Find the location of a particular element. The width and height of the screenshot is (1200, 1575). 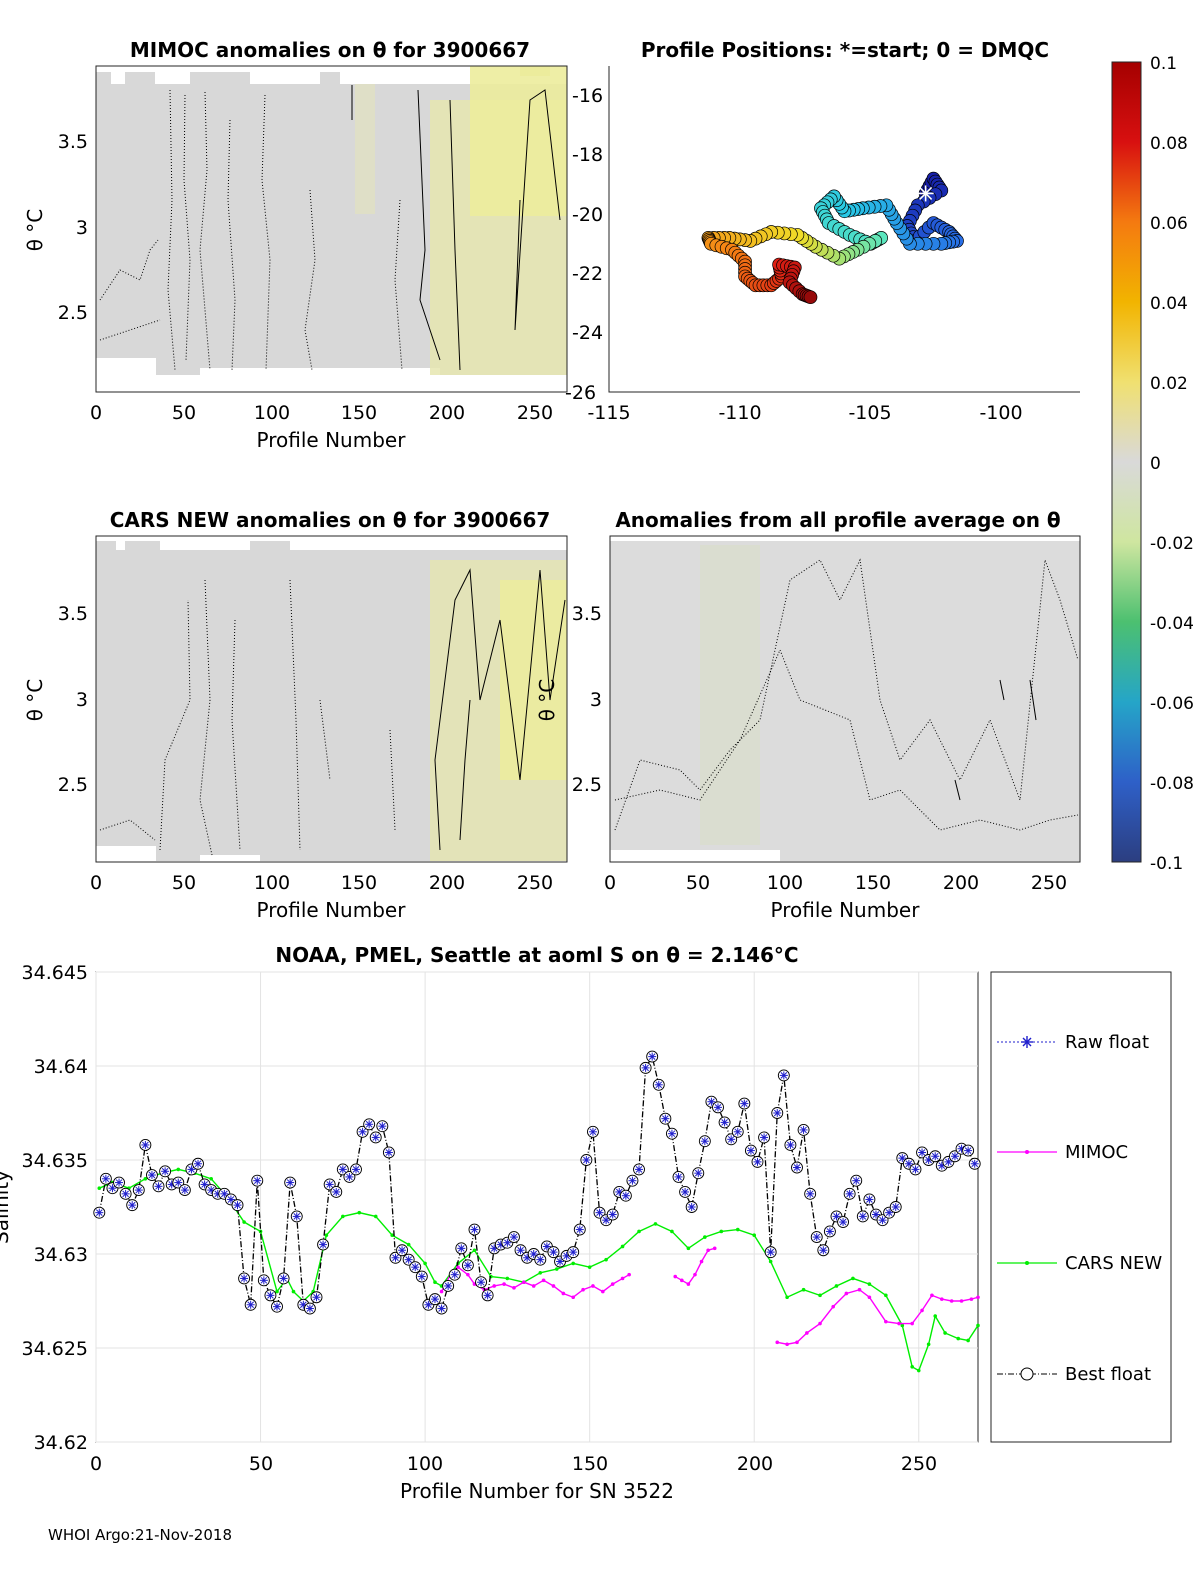

salinity-ylabel: Salinity is located at coordinates (6, 1207).